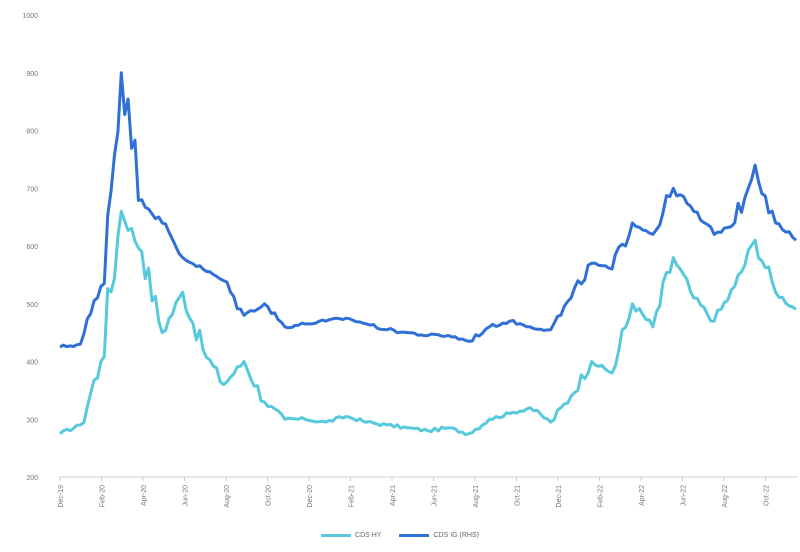 The width and height of the screenshot is (800, 552). Describe the element at coordinates (559, 496) in the screenshot. I see `x-tick-label: Dec-21` at that location.